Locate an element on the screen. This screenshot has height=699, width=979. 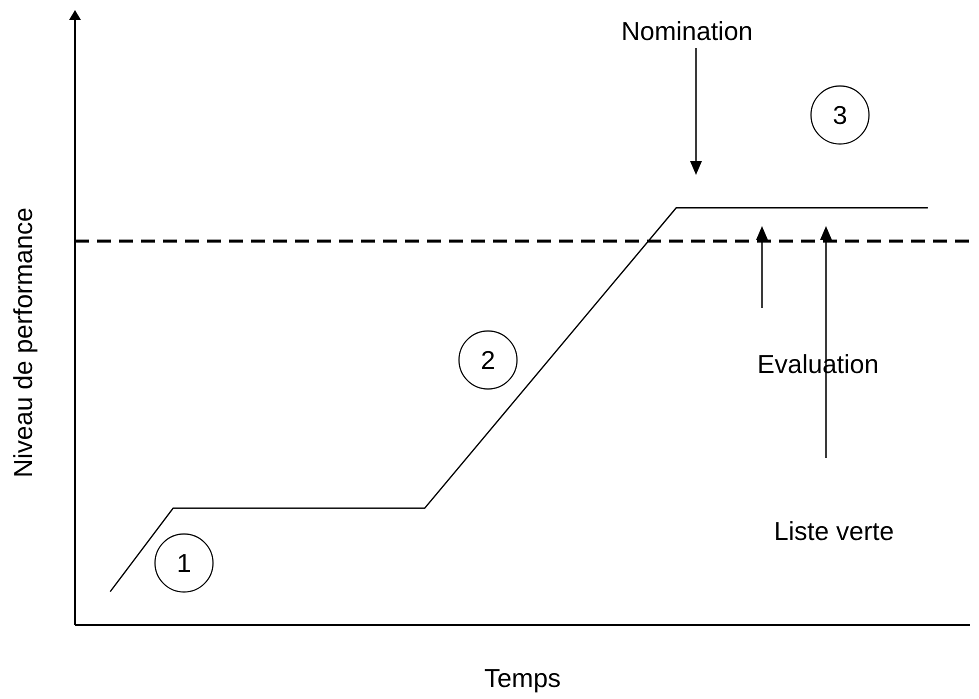
x-axis-title: Temps is located at coordinates (522, 678).